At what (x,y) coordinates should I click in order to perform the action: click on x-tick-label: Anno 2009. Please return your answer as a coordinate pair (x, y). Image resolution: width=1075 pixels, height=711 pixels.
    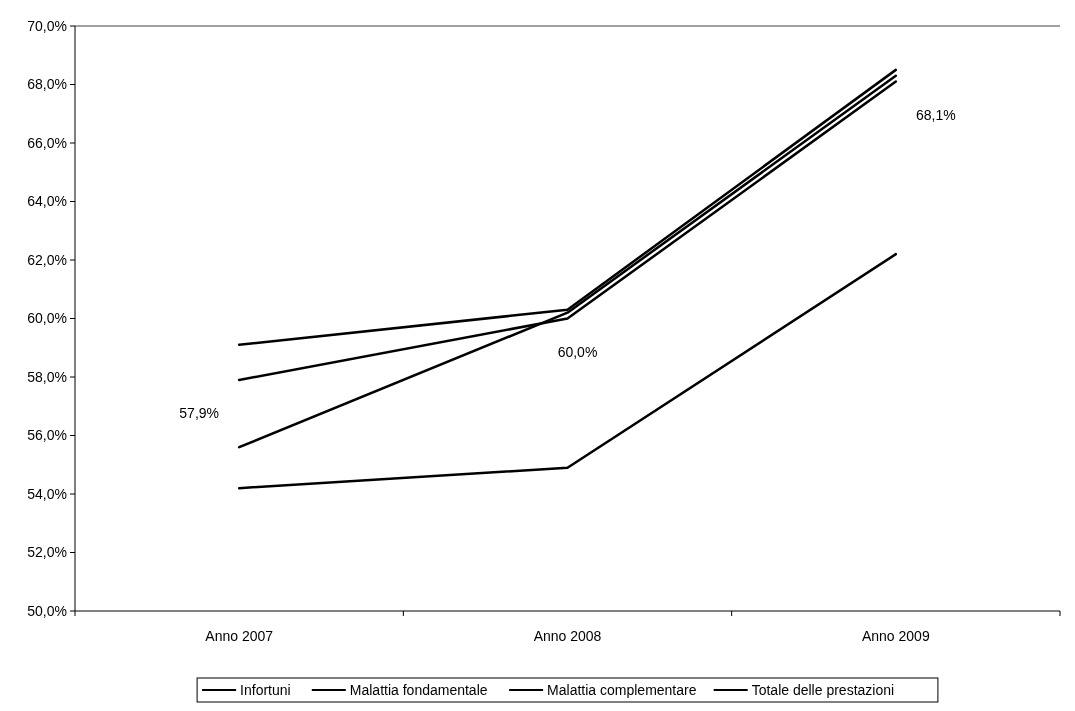
    Looking at the image, I should click on (895, 636).